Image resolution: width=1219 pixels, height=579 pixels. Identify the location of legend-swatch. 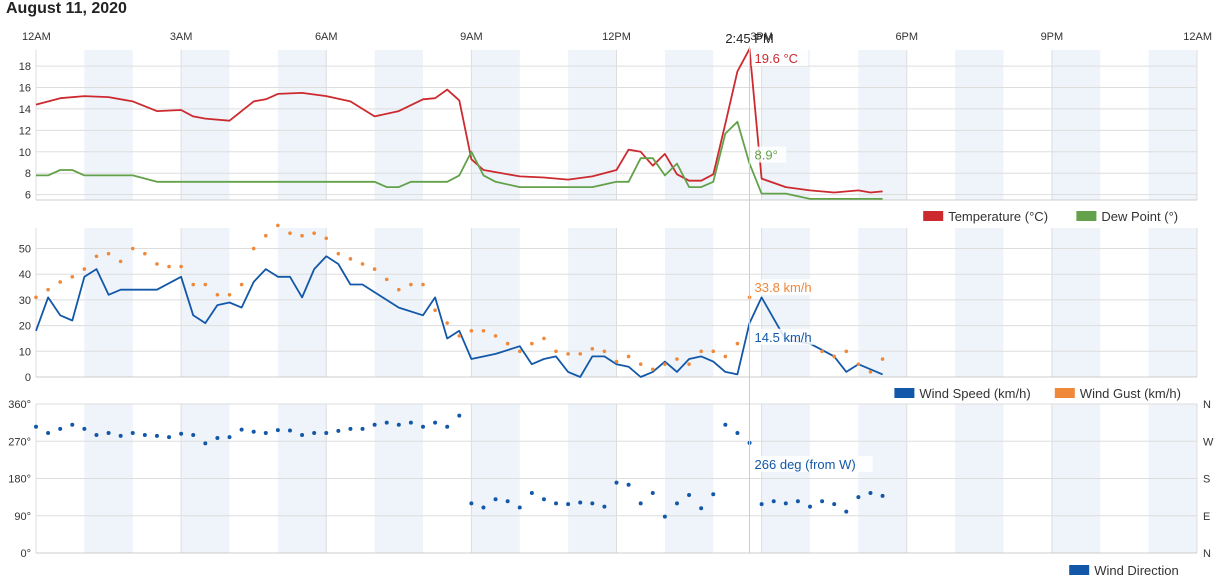
(1086, 216).